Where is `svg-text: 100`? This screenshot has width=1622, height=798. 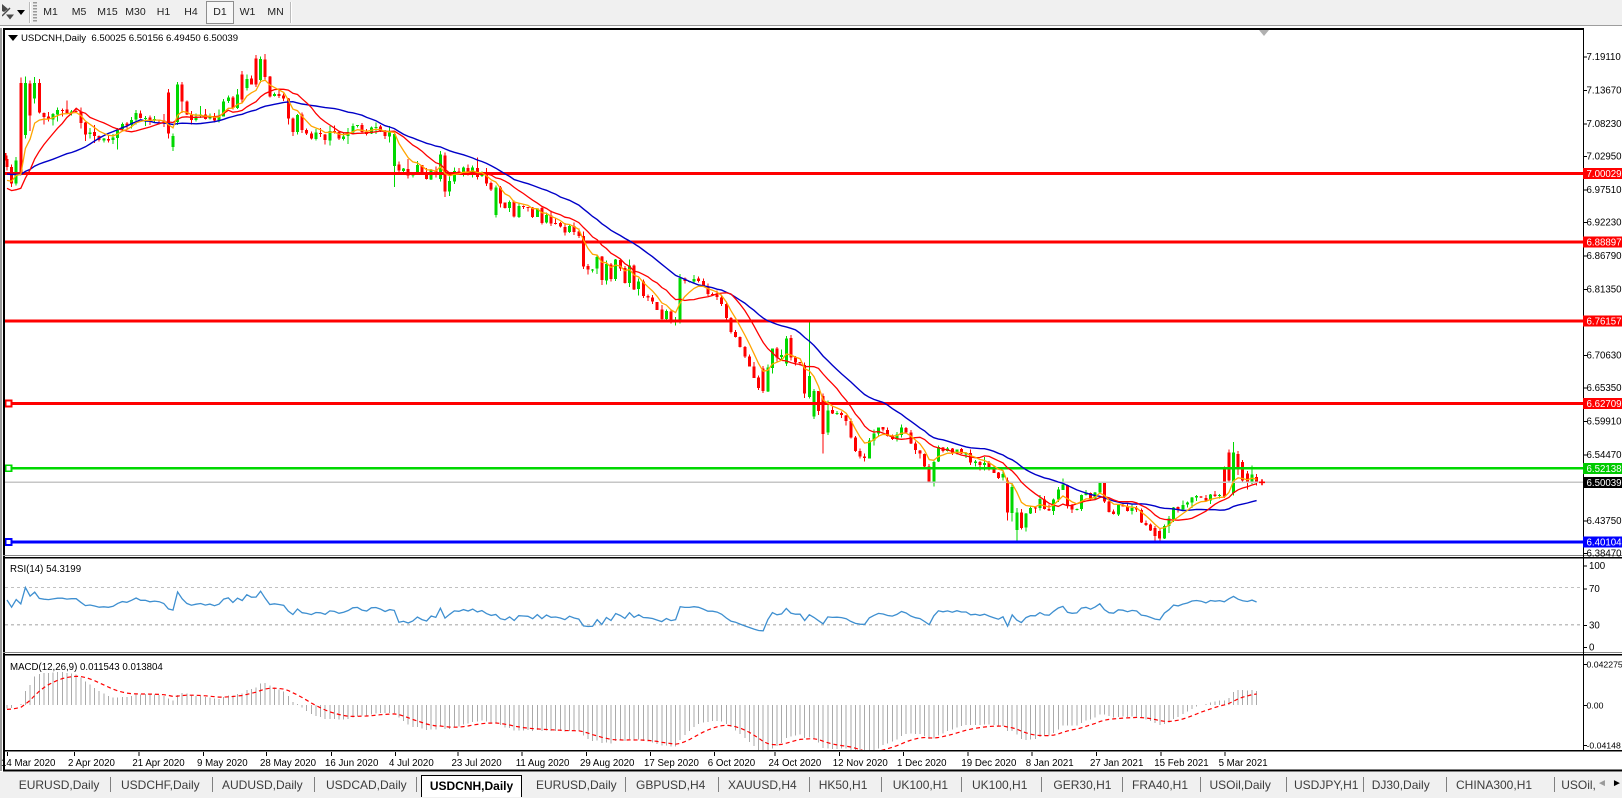 svg-text: 100 is located at coordinates (1597, 566).